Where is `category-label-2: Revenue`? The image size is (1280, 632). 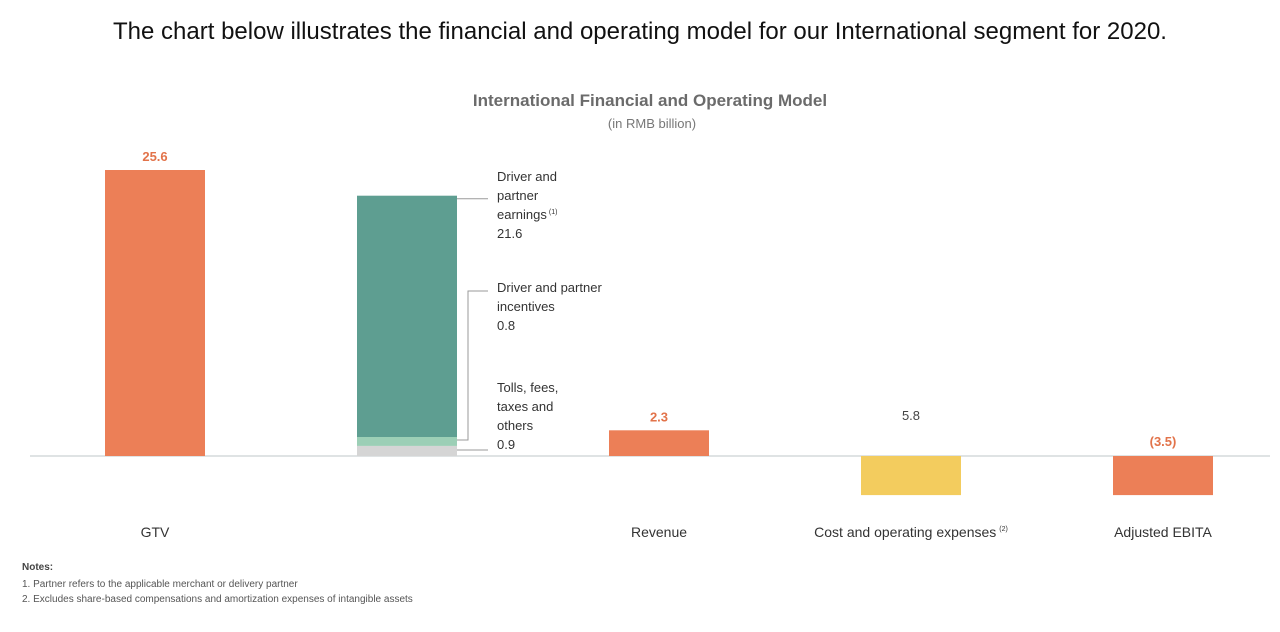 category-label-2: Revenue is located at coordinates (659, 532).